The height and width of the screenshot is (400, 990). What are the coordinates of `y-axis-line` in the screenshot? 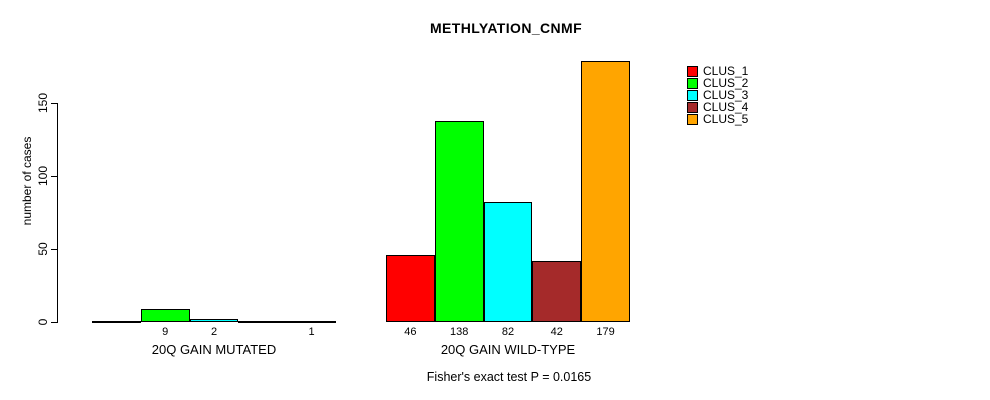 It's located at (57, 213).